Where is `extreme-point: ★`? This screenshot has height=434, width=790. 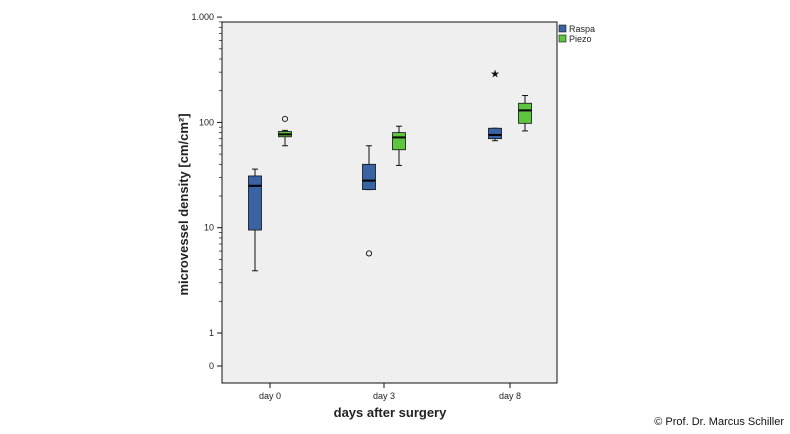
extreme-point: ★ is located at coordinates (495, 74).